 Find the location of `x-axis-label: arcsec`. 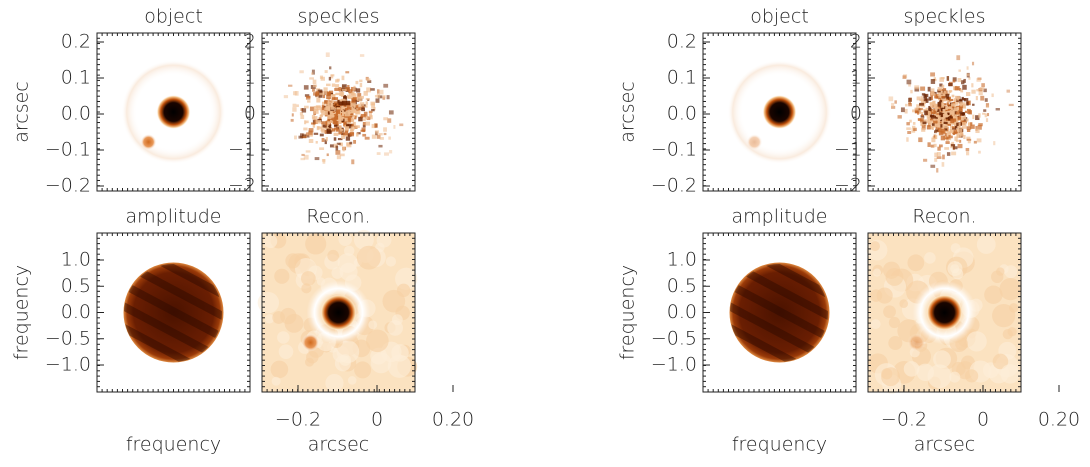

x-axis-label: arcsec is located at coordinates (945, 445).